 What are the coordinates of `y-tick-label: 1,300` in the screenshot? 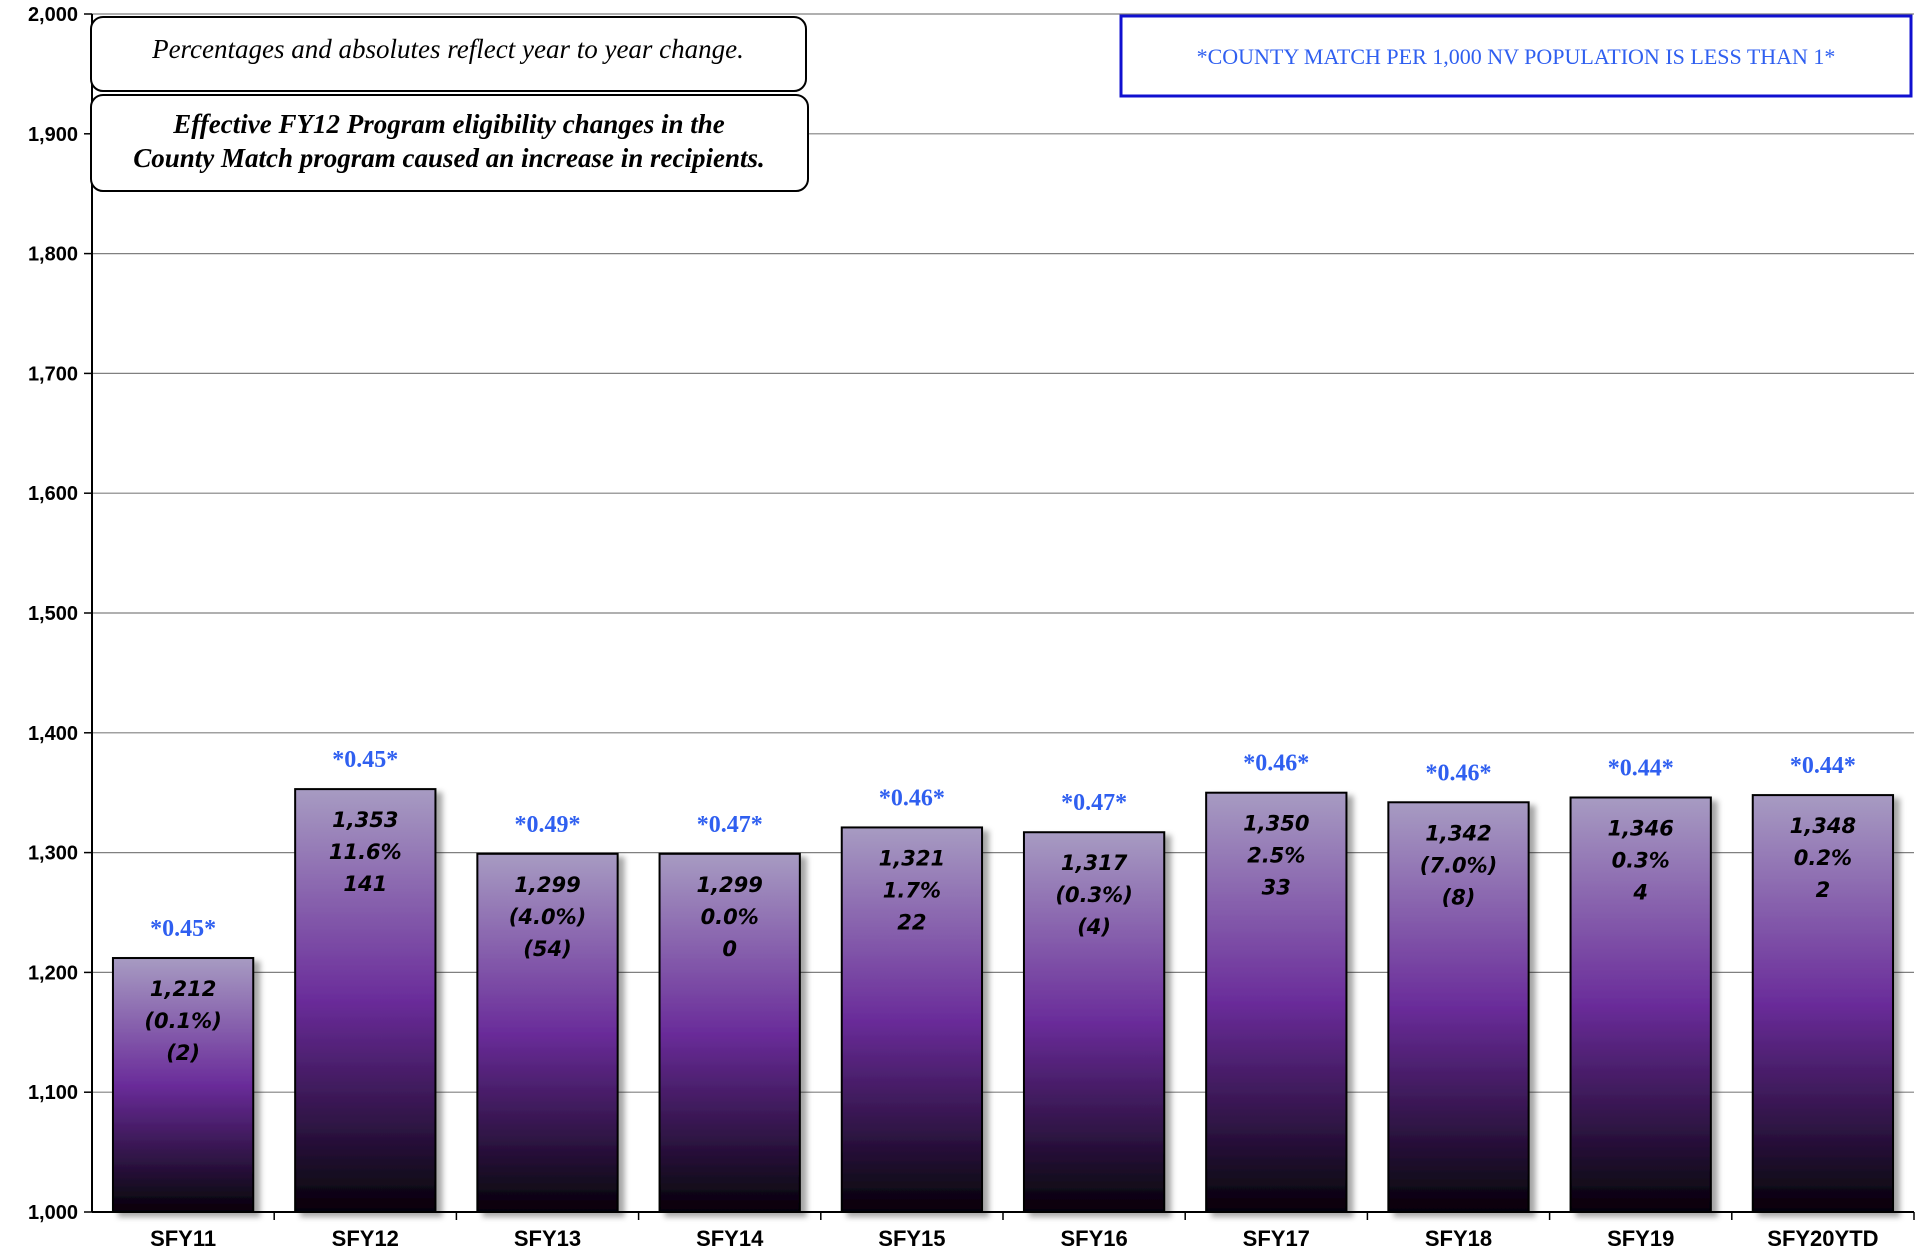 It's located at (53, 854).